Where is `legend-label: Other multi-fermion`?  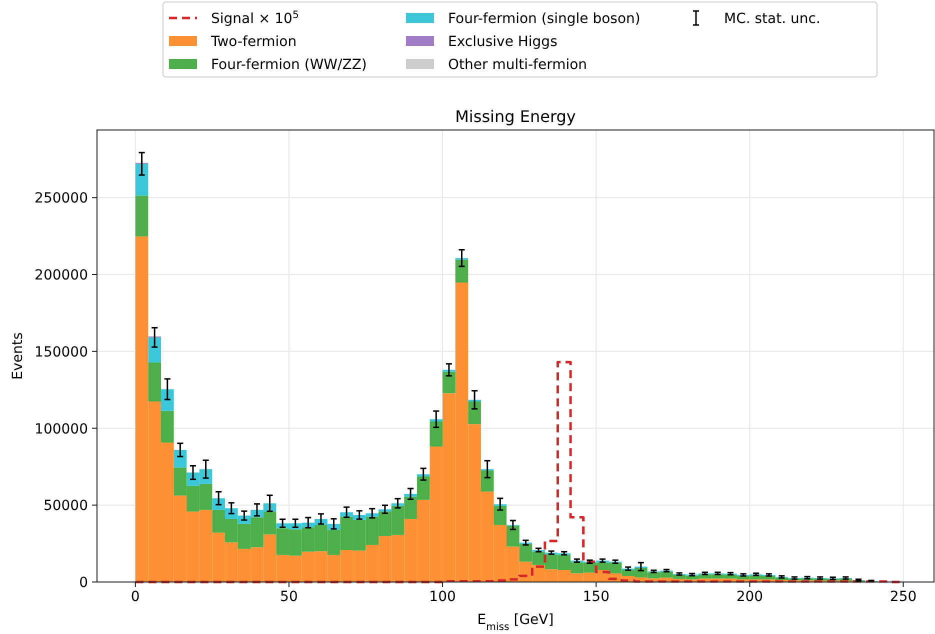
legend-label: Other multi-fermion is located at coordinates (518, 65).